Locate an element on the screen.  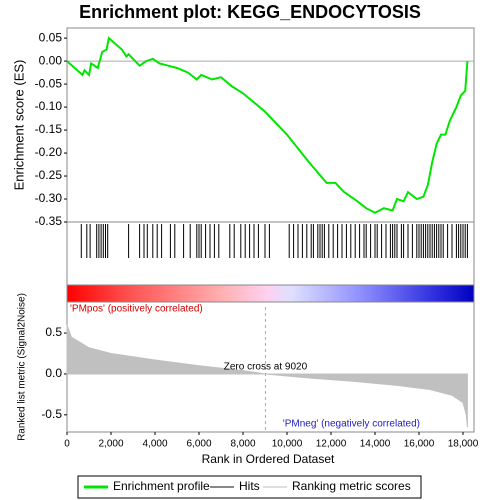
y-tick-label: -0.05 is located at coordinates (49, 83).